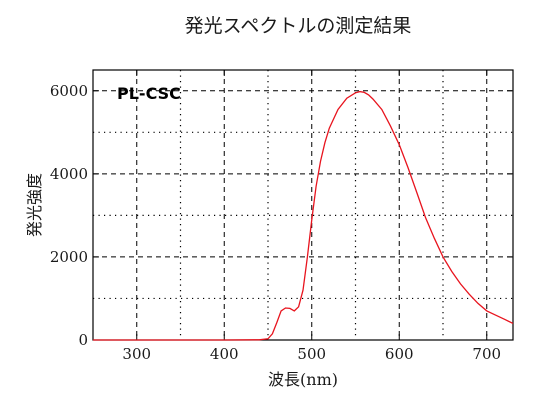 The width and height of the screenshot is (550, 405). What do you see at coordinates (149, 93) in the screenshot?
I see `annotation-label: PL-CSC` at bounding box center [149, 93].